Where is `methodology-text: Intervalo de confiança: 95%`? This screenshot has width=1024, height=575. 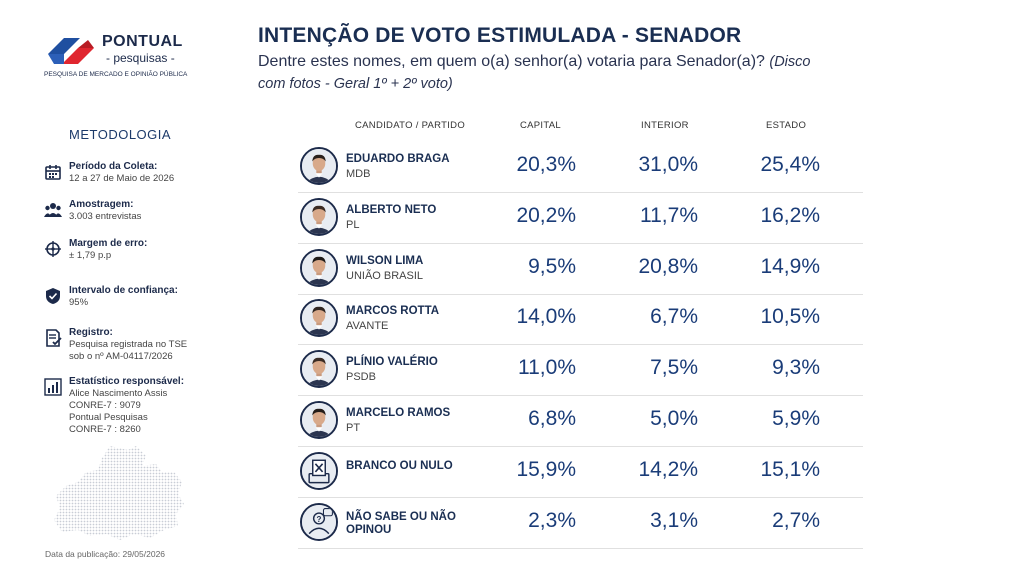
methodology-text: Intervalo de confiança: 95% is located at coordinates (123, 297).